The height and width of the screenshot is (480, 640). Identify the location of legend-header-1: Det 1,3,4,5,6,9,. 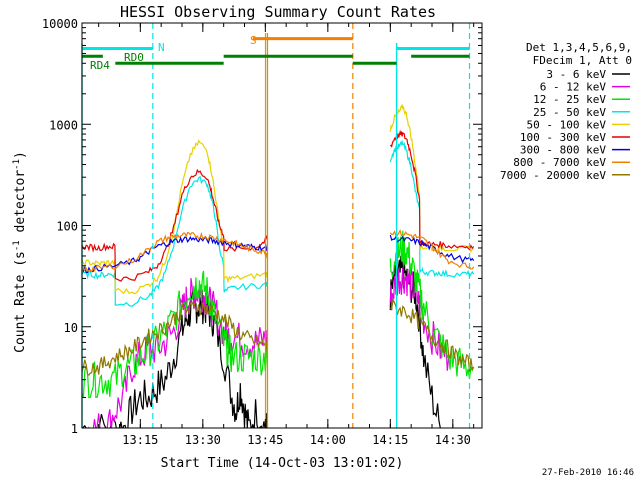
(579, 47).